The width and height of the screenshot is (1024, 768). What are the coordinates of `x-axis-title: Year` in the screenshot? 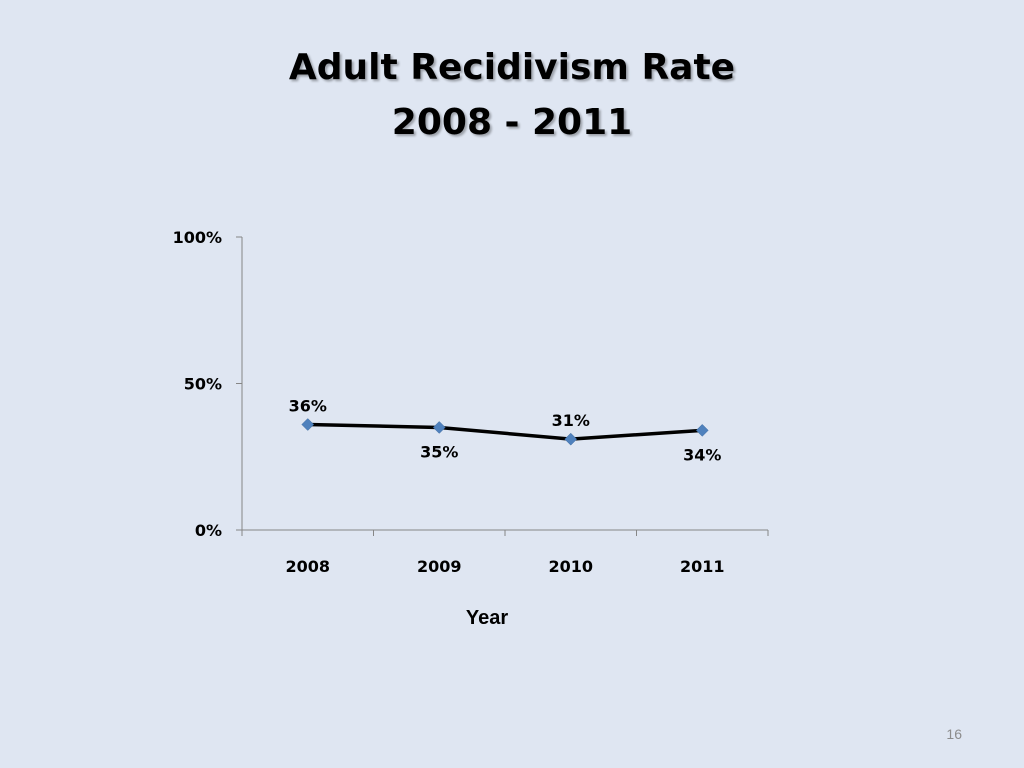 It's located at (487, 618).